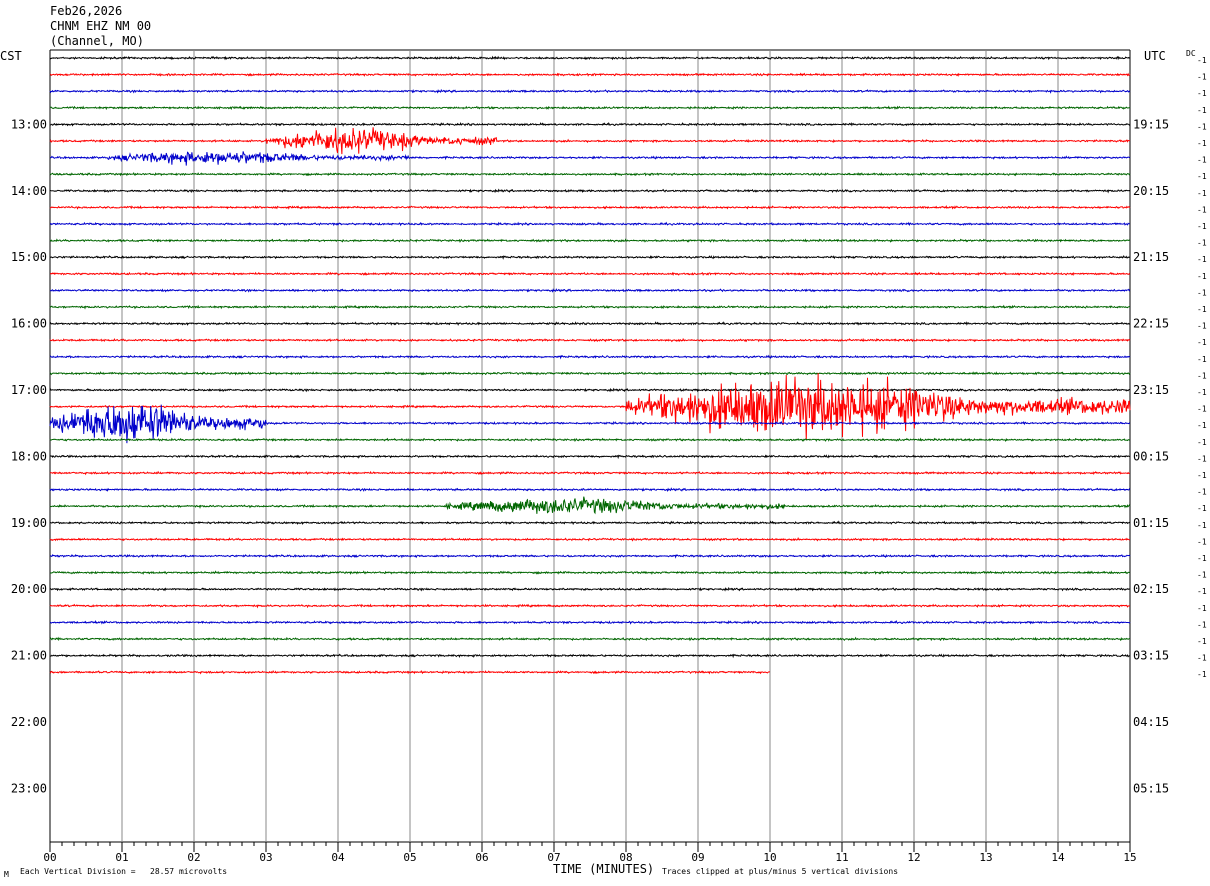  What do you see at coordinates (29, 124) in the screenshot?
I see `left-hour-label: 13:00` at bounding box center [29, 124].